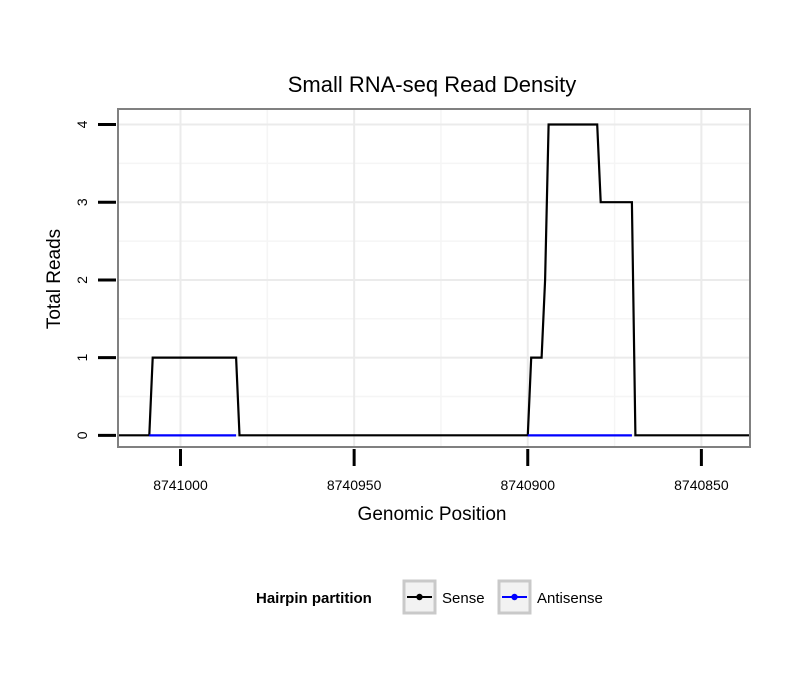 The image size is (810, 690). What do you see at coordinates (701, 485) in the screenshot?
I see `x-tick-label: 8740850` at bounding box center [701, 485].